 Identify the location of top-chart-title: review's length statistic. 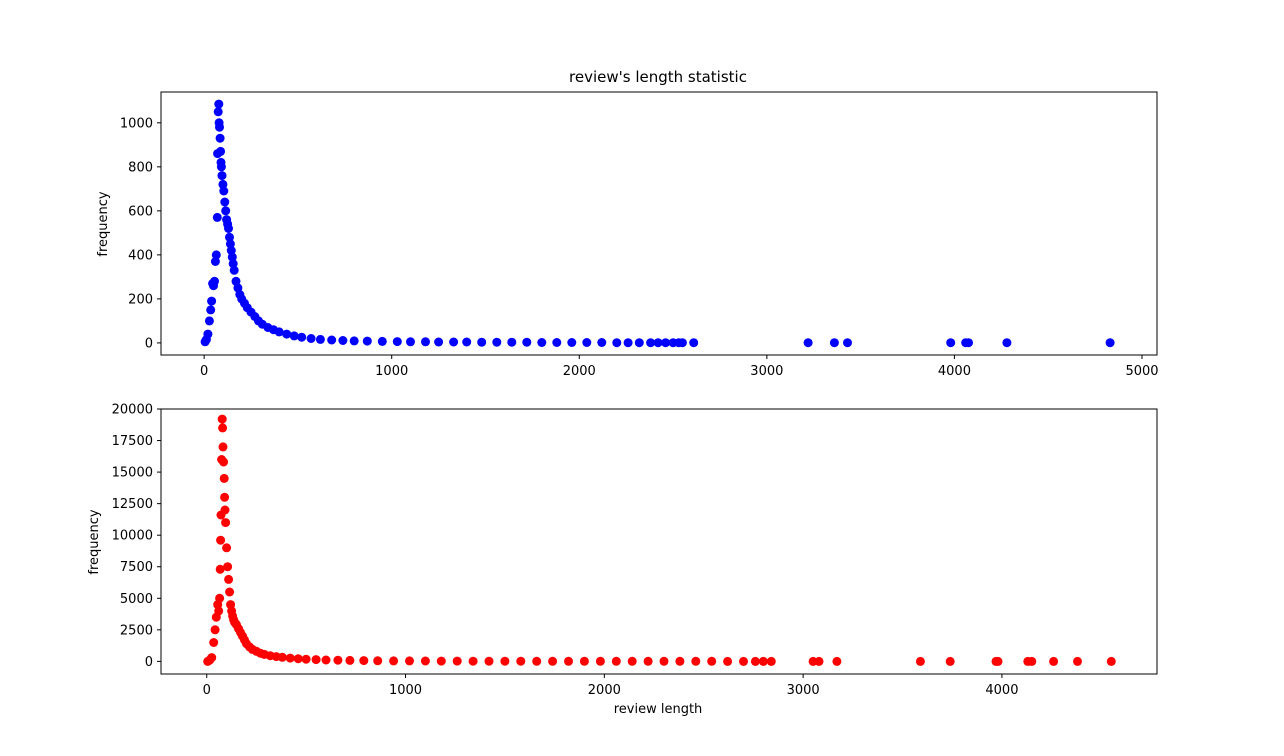
(658, 77).